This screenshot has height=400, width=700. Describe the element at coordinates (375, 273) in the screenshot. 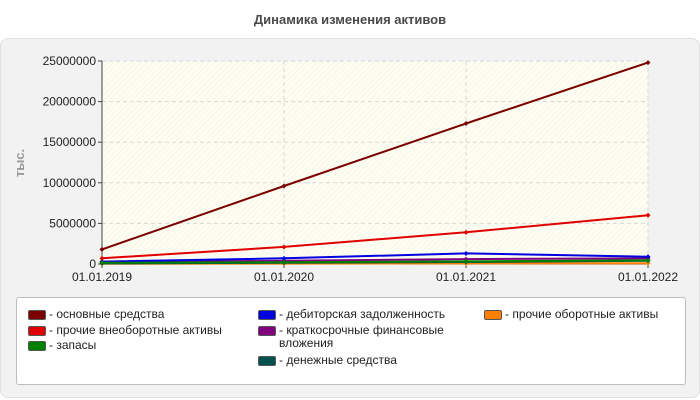

I see `x-axis: 01.01.2019 01.01.2020 01.01.2021 01.01.2022` at that location.